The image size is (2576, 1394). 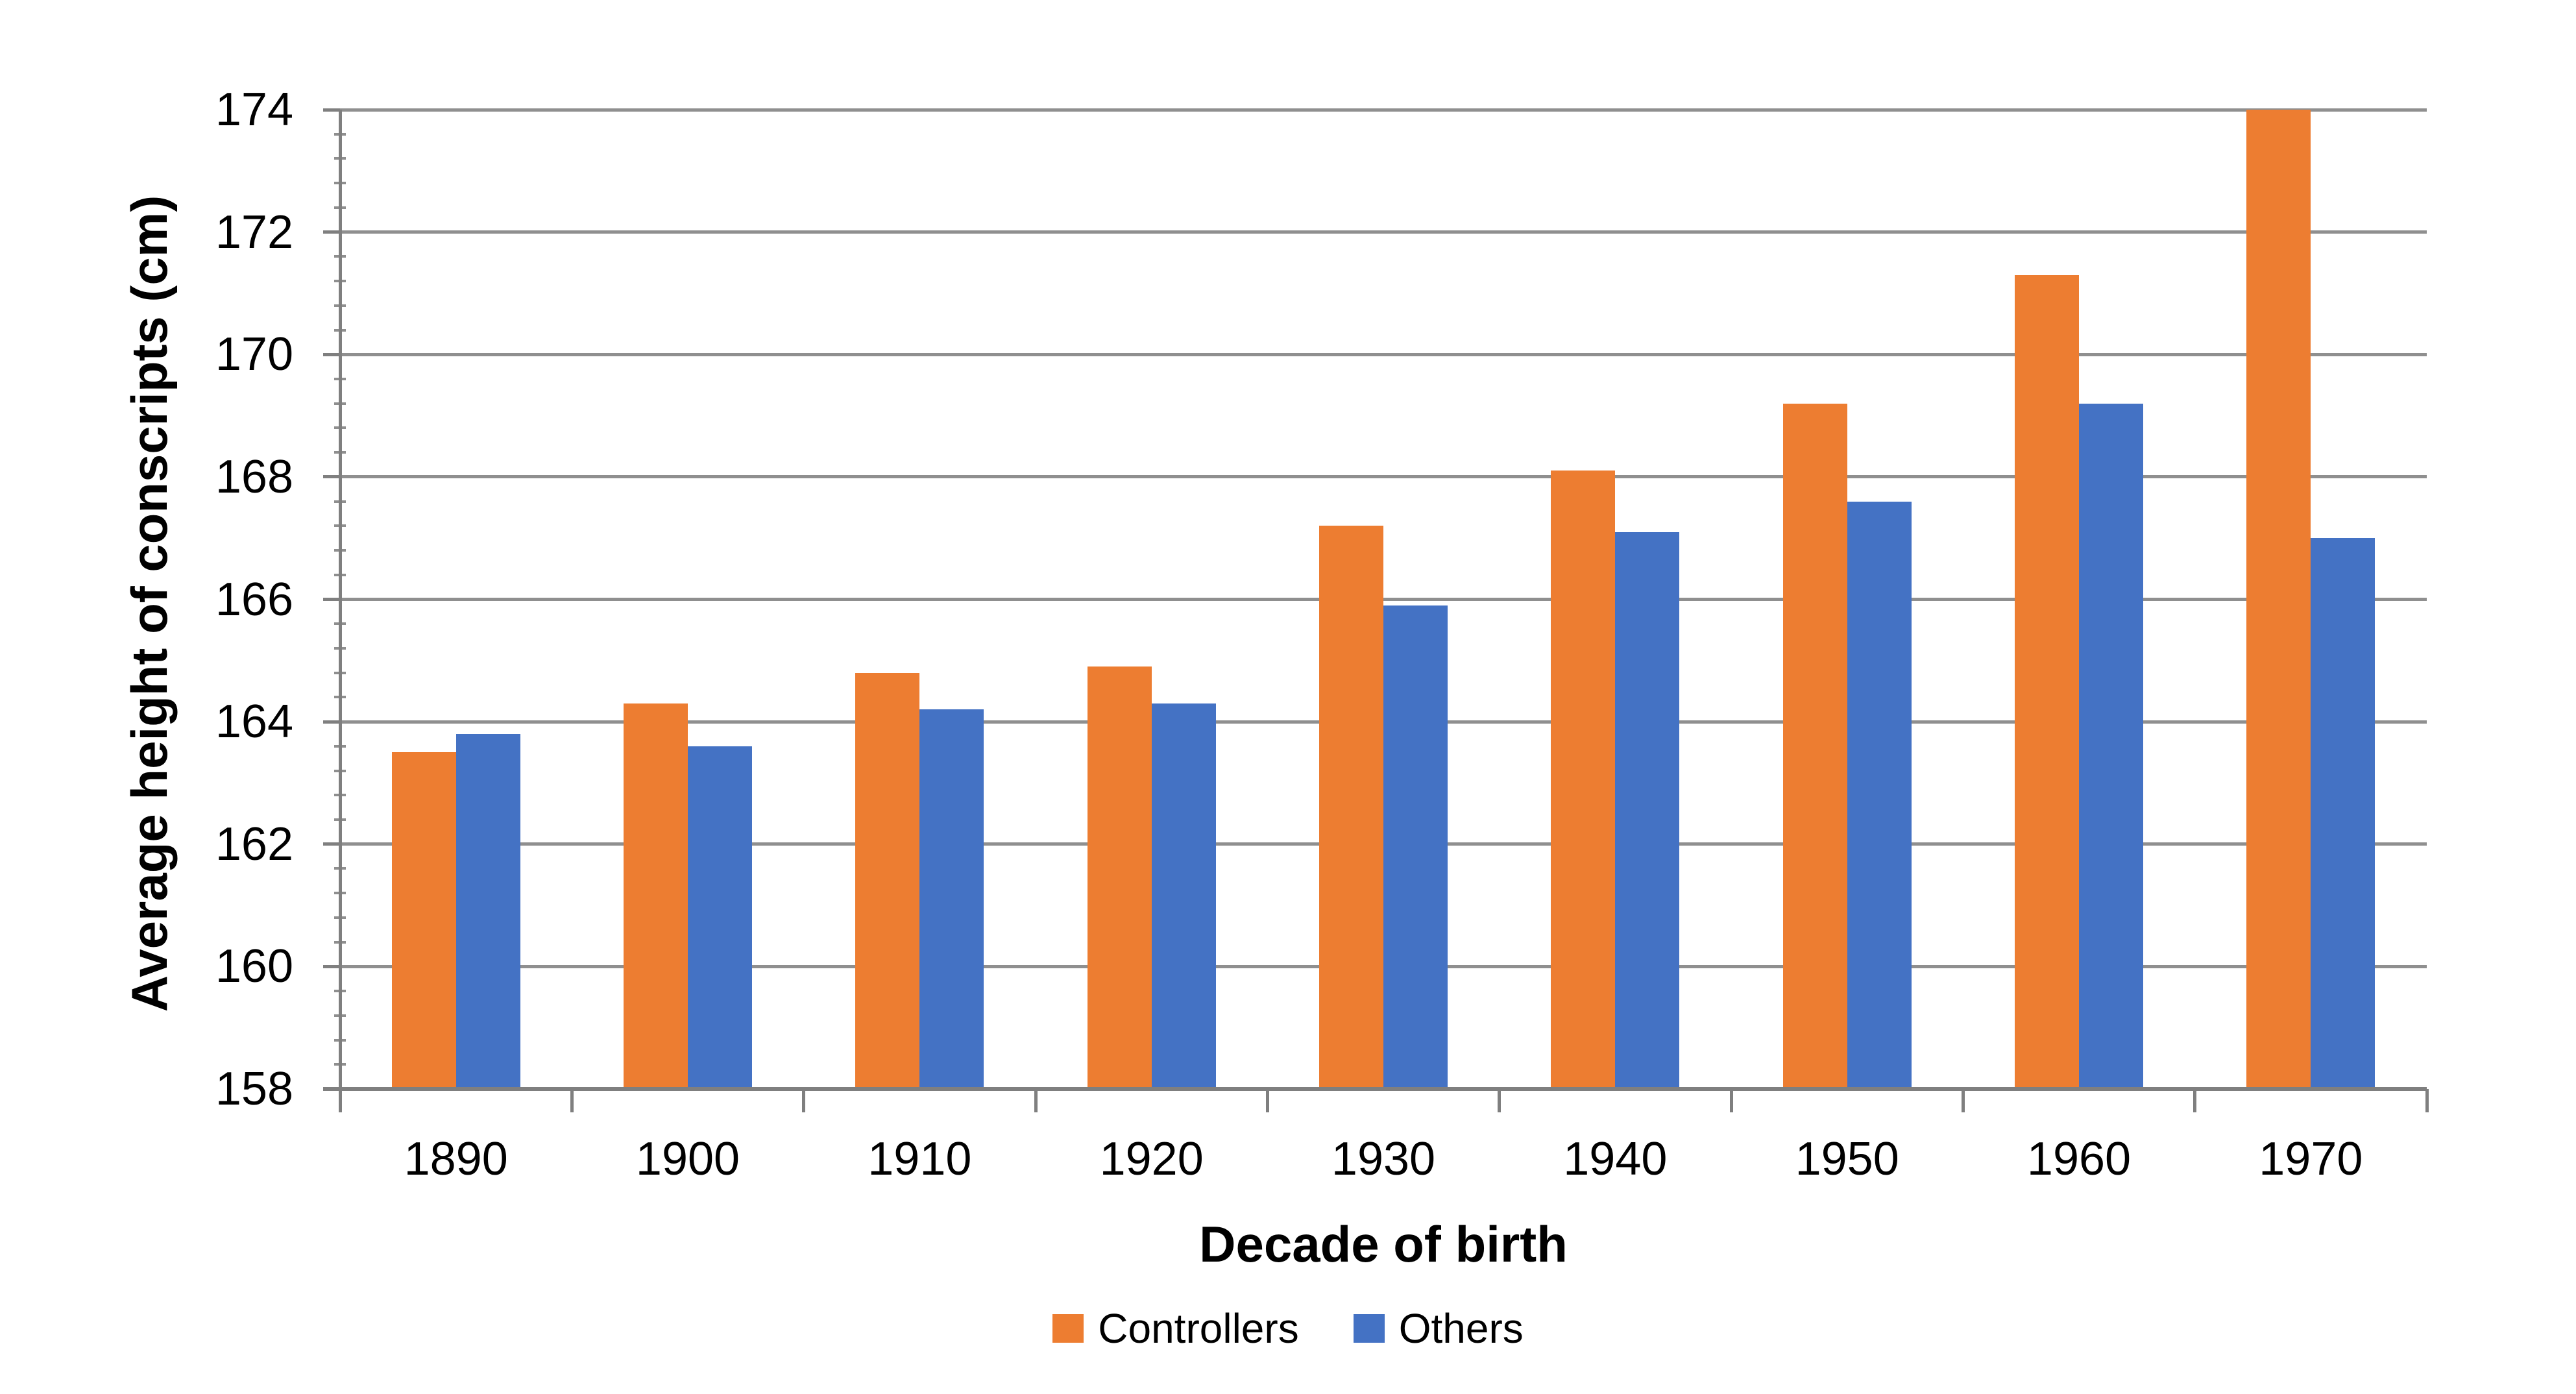 I want to click on x-axis-title: Decade of birth, so click(x=1383, y=1244).